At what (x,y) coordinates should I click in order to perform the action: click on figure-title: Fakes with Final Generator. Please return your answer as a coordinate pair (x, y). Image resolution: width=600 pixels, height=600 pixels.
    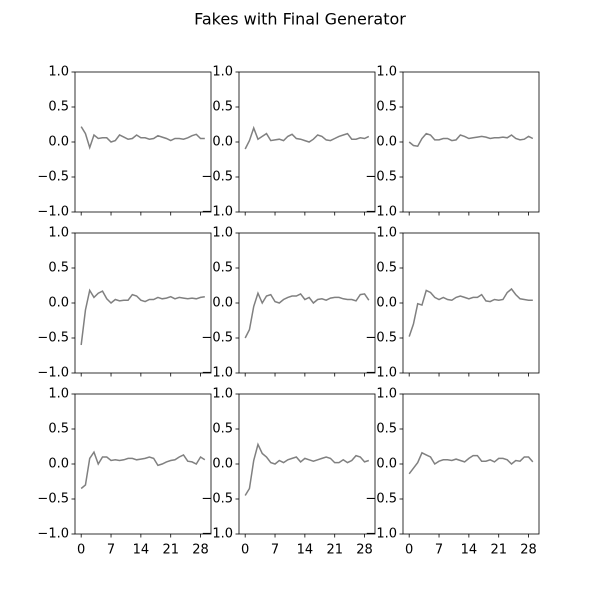
    Looking at the image, I should click on (300, 19).